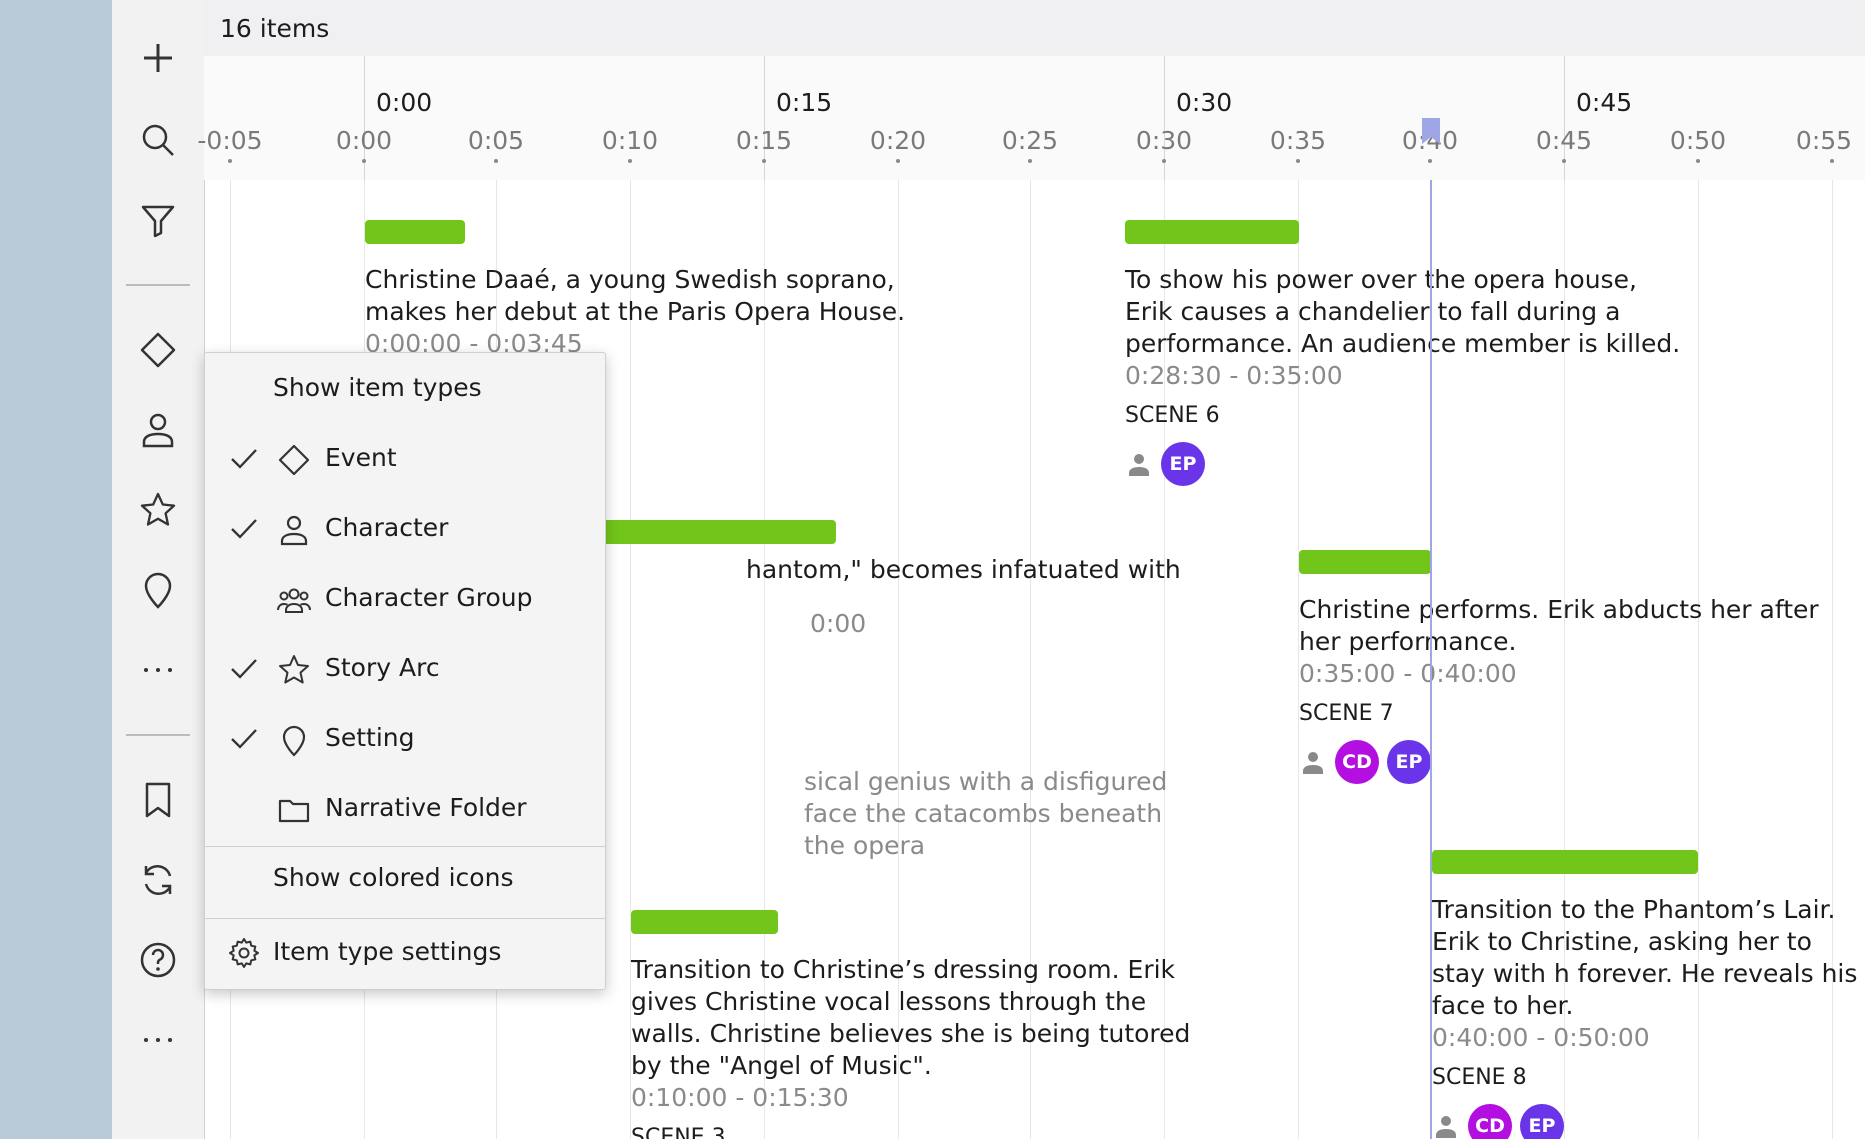 The width and height of the screenshot is (1865, 1139). I want to click on bookmark-button, so click(158, 800).